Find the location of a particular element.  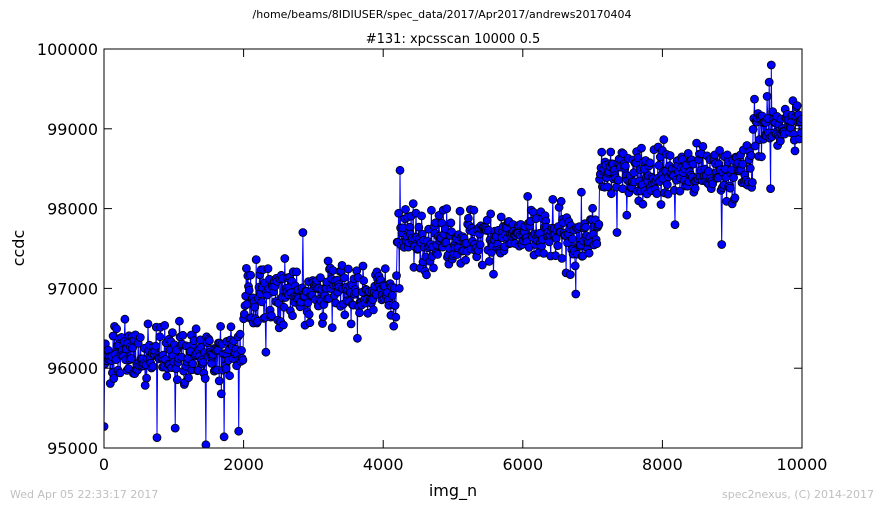

x-tick-label: 4000 is located at coordinates (383, 464).